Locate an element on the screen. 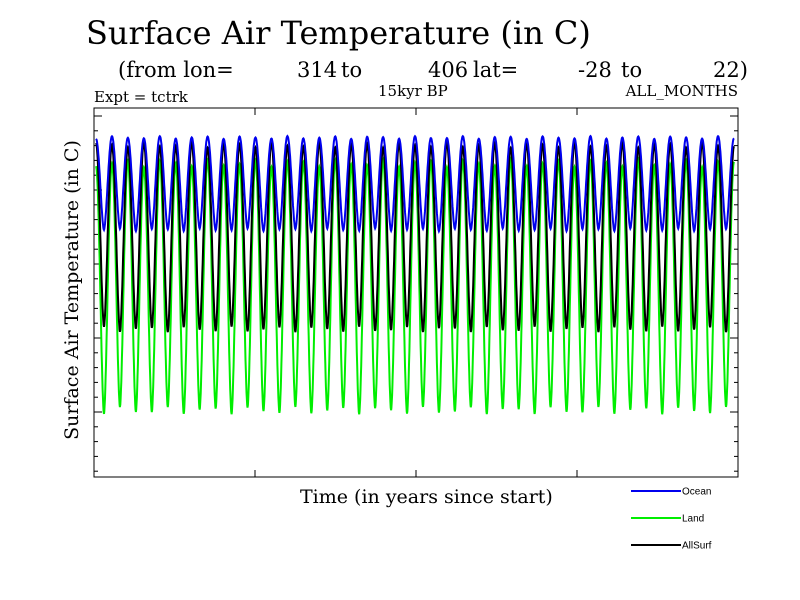 The image size is (800, 600). lon-end: 406 is located at coordinates (448, 70).